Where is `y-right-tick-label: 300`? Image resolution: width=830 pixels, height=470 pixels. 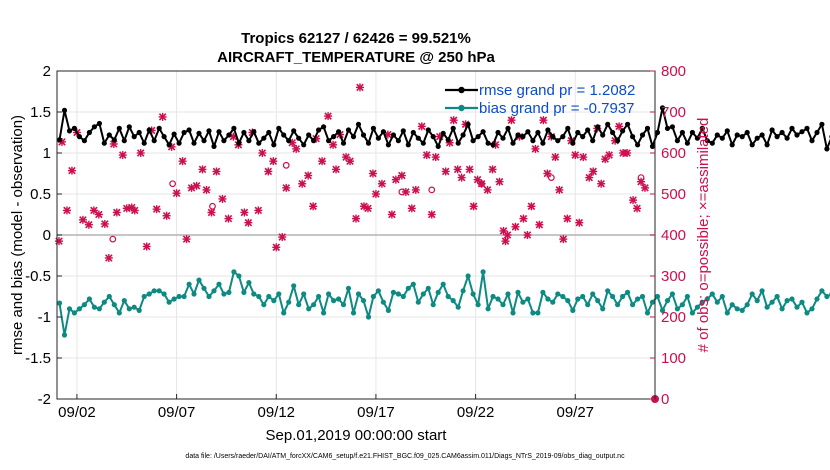
y-right-tick-label: 300 is located at coordinates (673, 276).